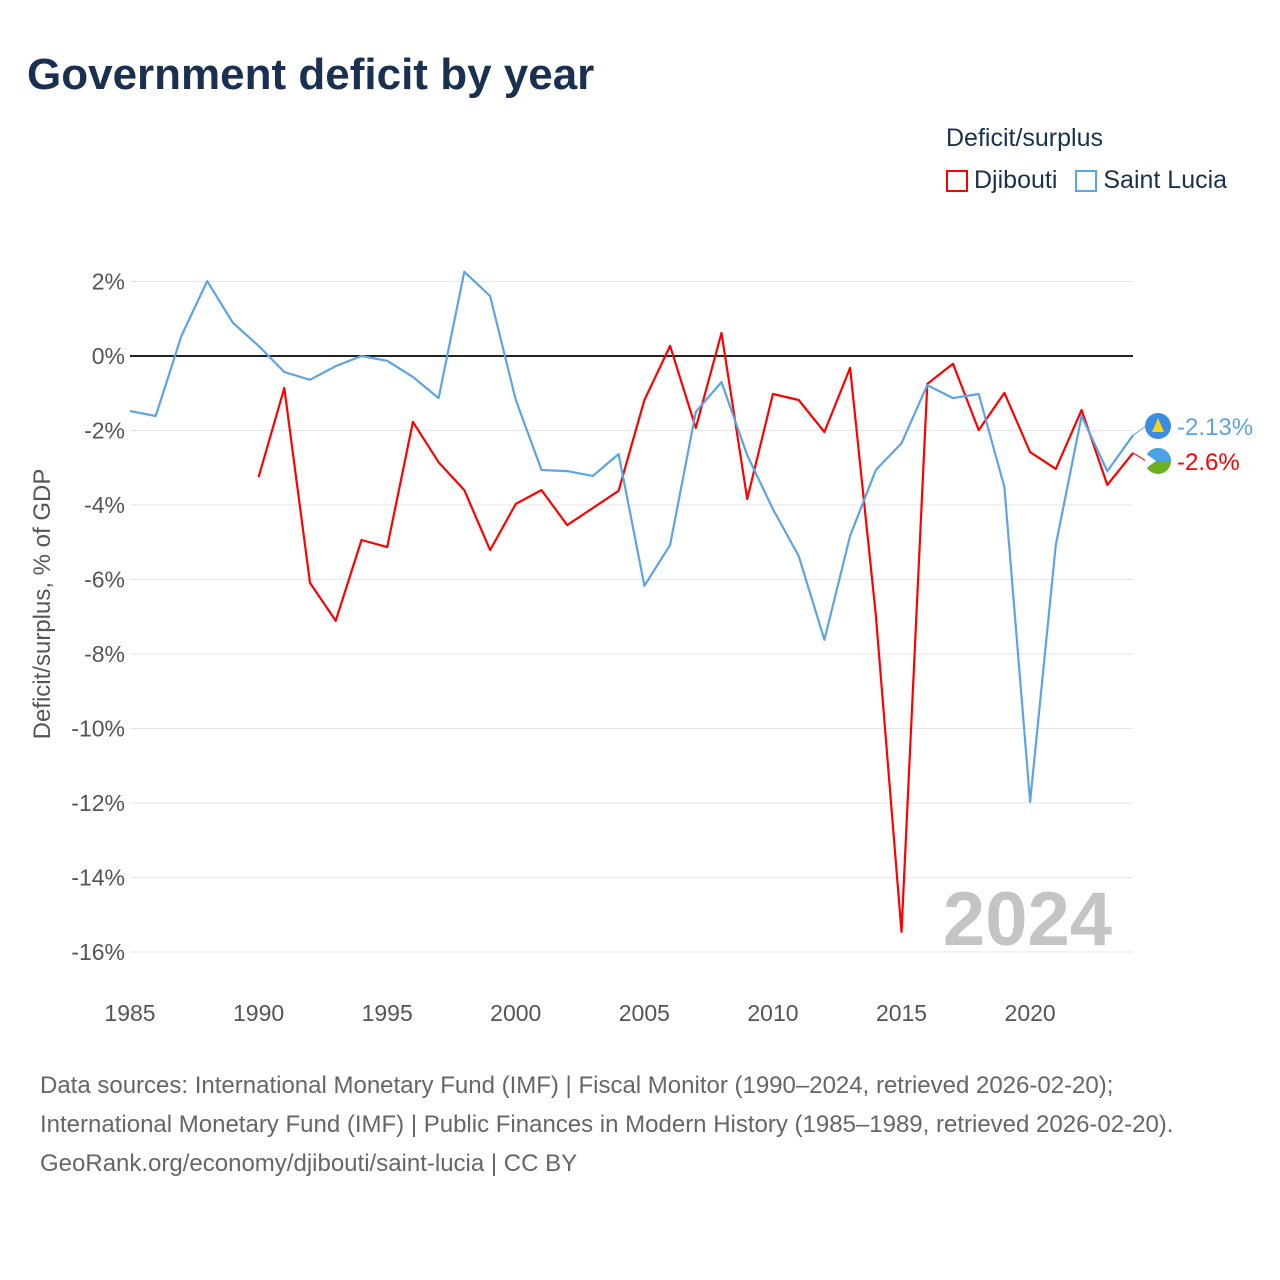 This screenshot has height=1280, width=1280. I want to click on x-tick-label: 2005, so click(644, 1013).